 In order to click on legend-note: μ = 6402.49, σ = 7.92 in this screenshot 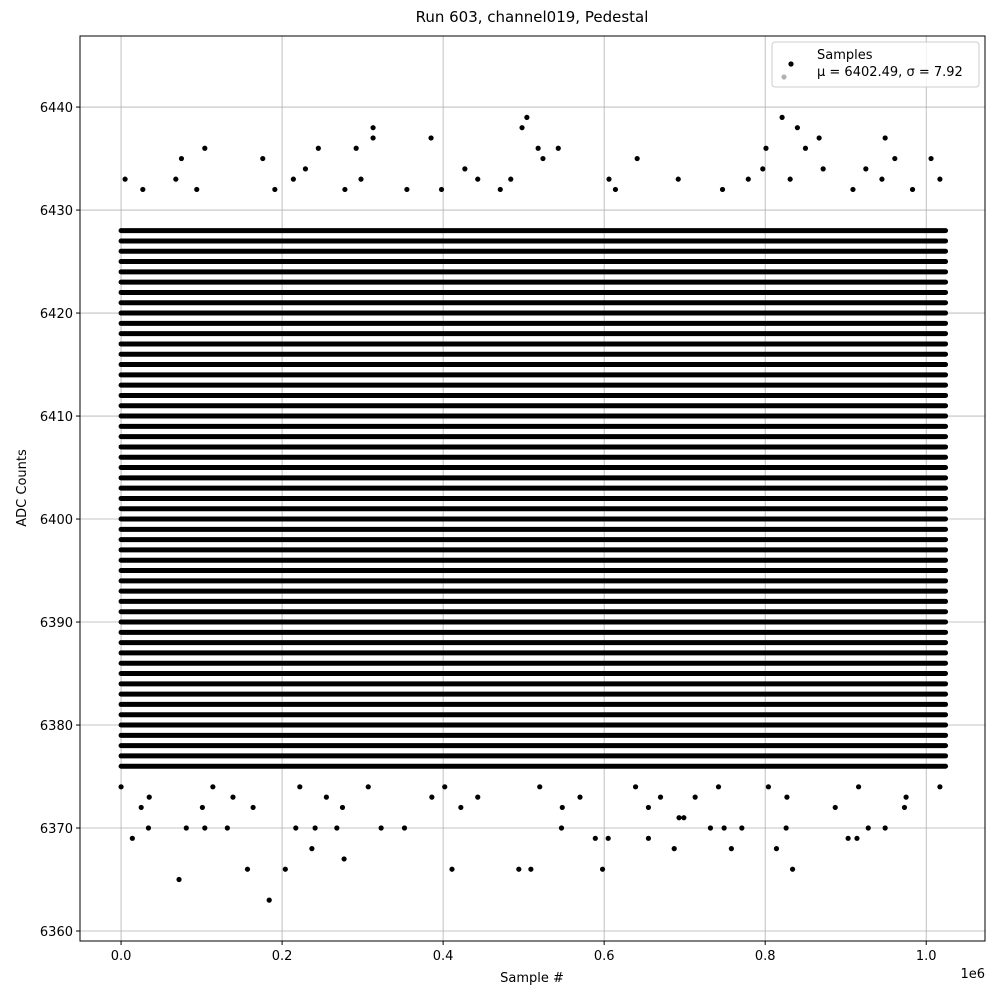, I will do `click(890, 72)`.